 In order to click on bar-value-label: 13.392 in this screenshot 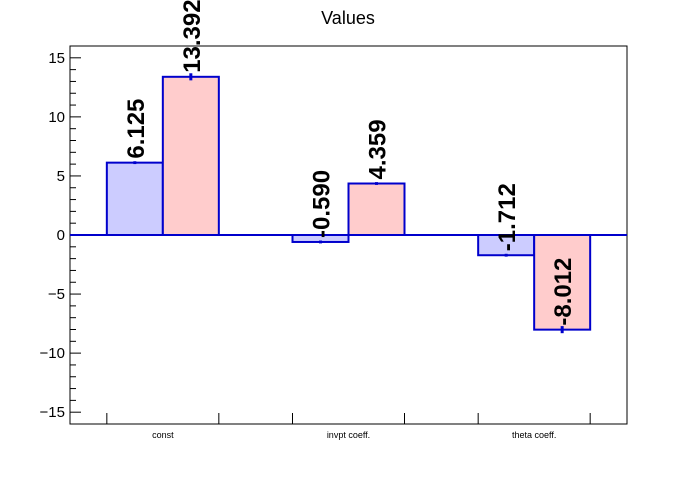, I will do `click(192, 36)`.